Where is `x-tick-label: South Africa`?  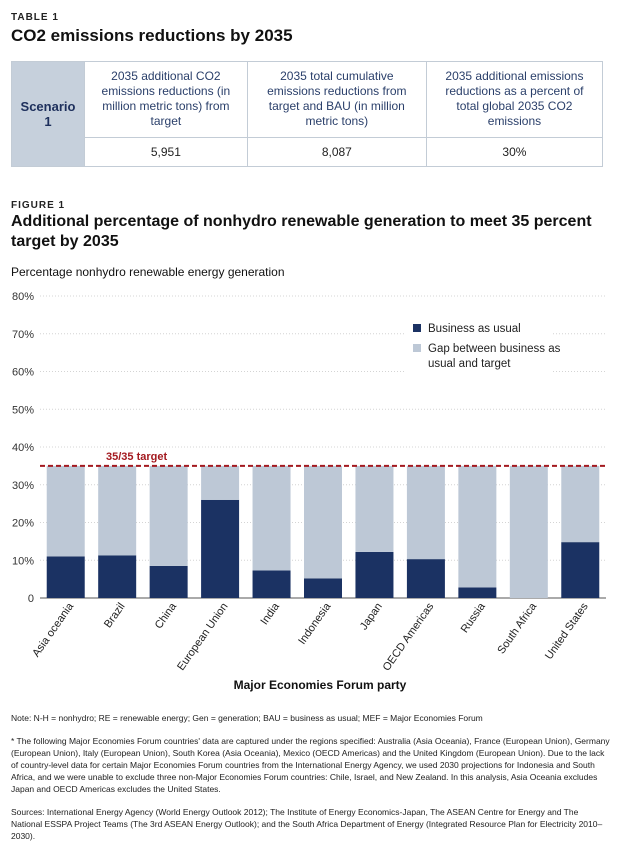 x-tick-label: South Africa is located at coordinates (517, 628).